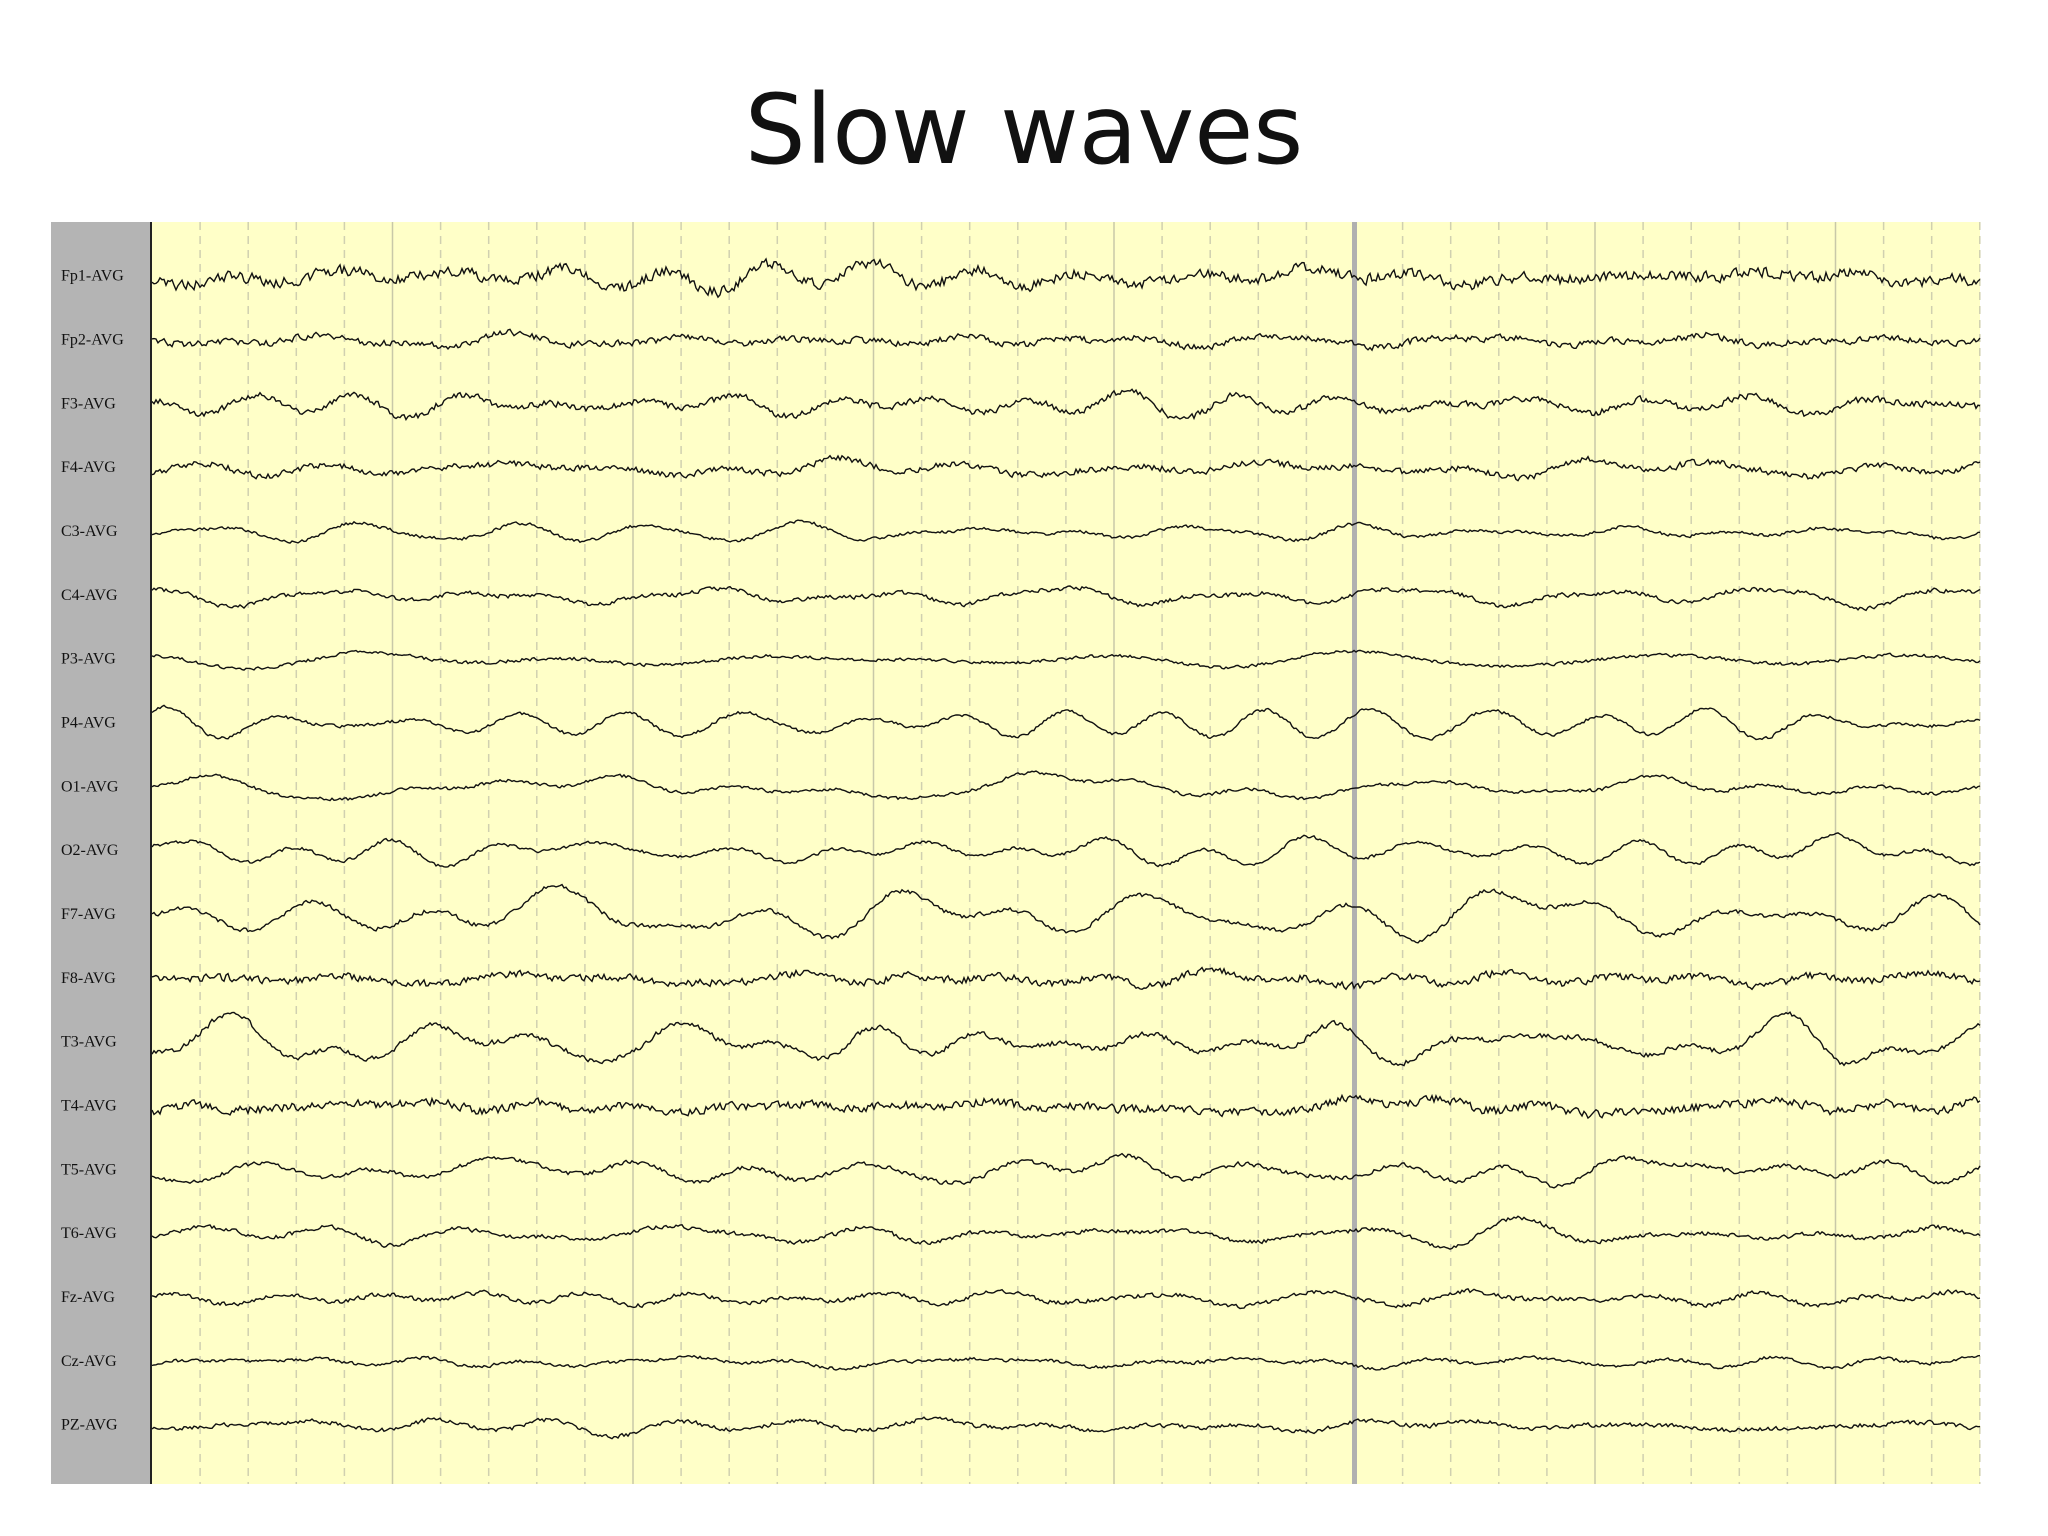 The width and height of the screenshot is (2048, 1536). Describe the element at coordinates (88, 403) in the screenshot. I see `channel-label: F3-AVG` at that location.